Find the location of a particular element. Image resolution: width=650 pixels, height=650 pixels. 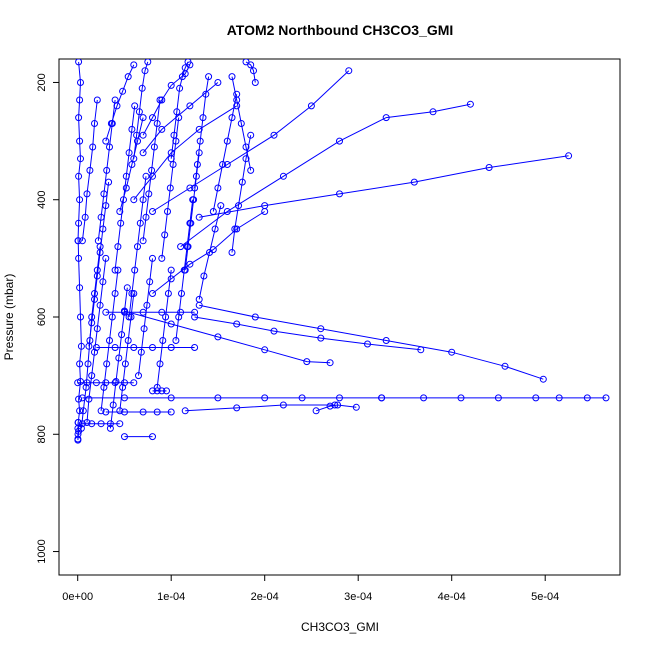

y-axis: 200 400 600 800 1000 is located at coordinates (48, 318).